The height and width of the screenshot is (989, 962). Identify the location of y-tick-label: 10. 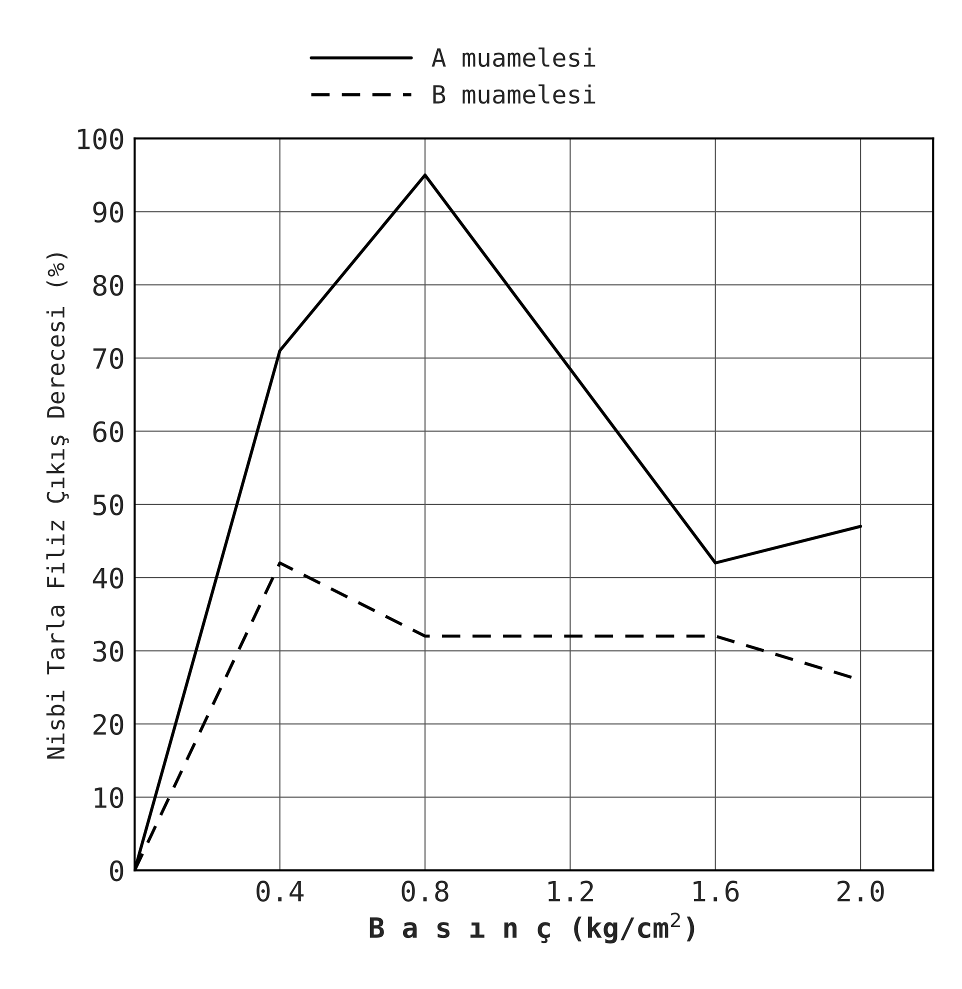
(109, 797).